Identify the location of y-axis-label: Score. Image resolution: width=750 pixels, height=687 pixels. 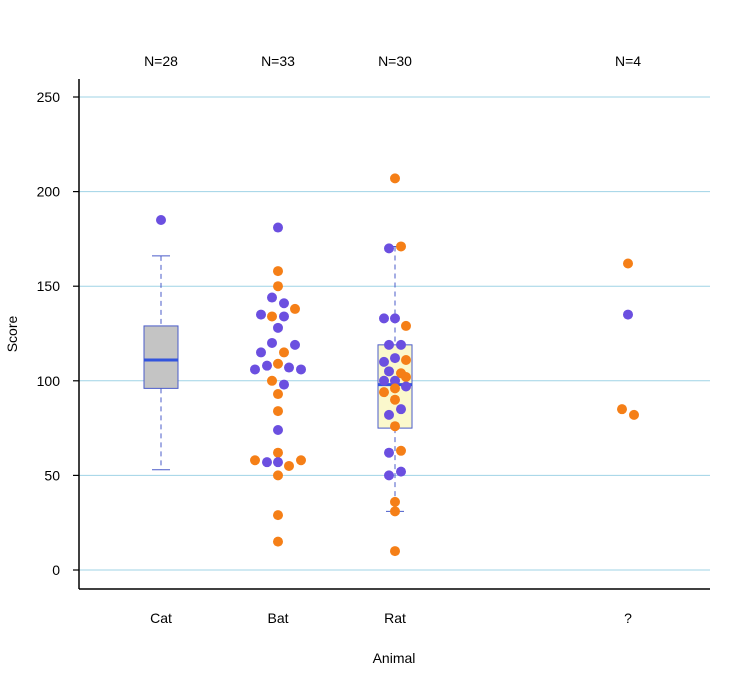
(12, 334).